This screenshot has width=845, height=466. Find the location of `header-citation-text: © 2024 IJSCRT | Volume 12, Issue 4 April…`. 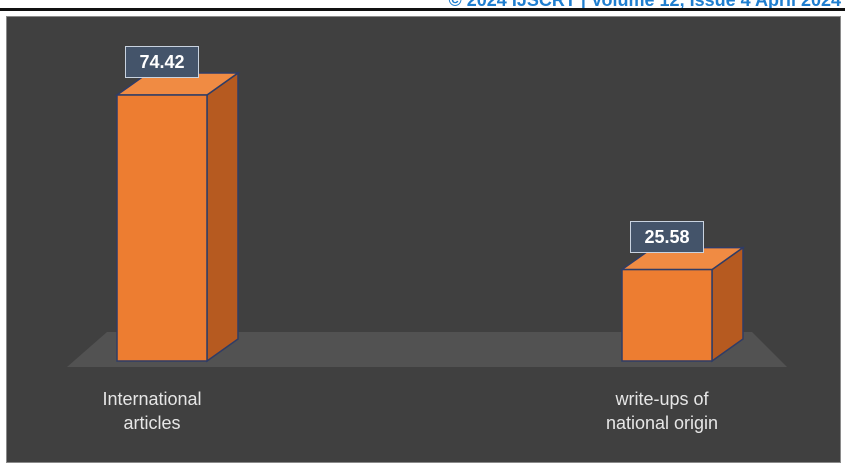

header-citation-text: © 2024 IJSCRT | Volume 12, Issue 4 April… is located at coordinates (644, 5).